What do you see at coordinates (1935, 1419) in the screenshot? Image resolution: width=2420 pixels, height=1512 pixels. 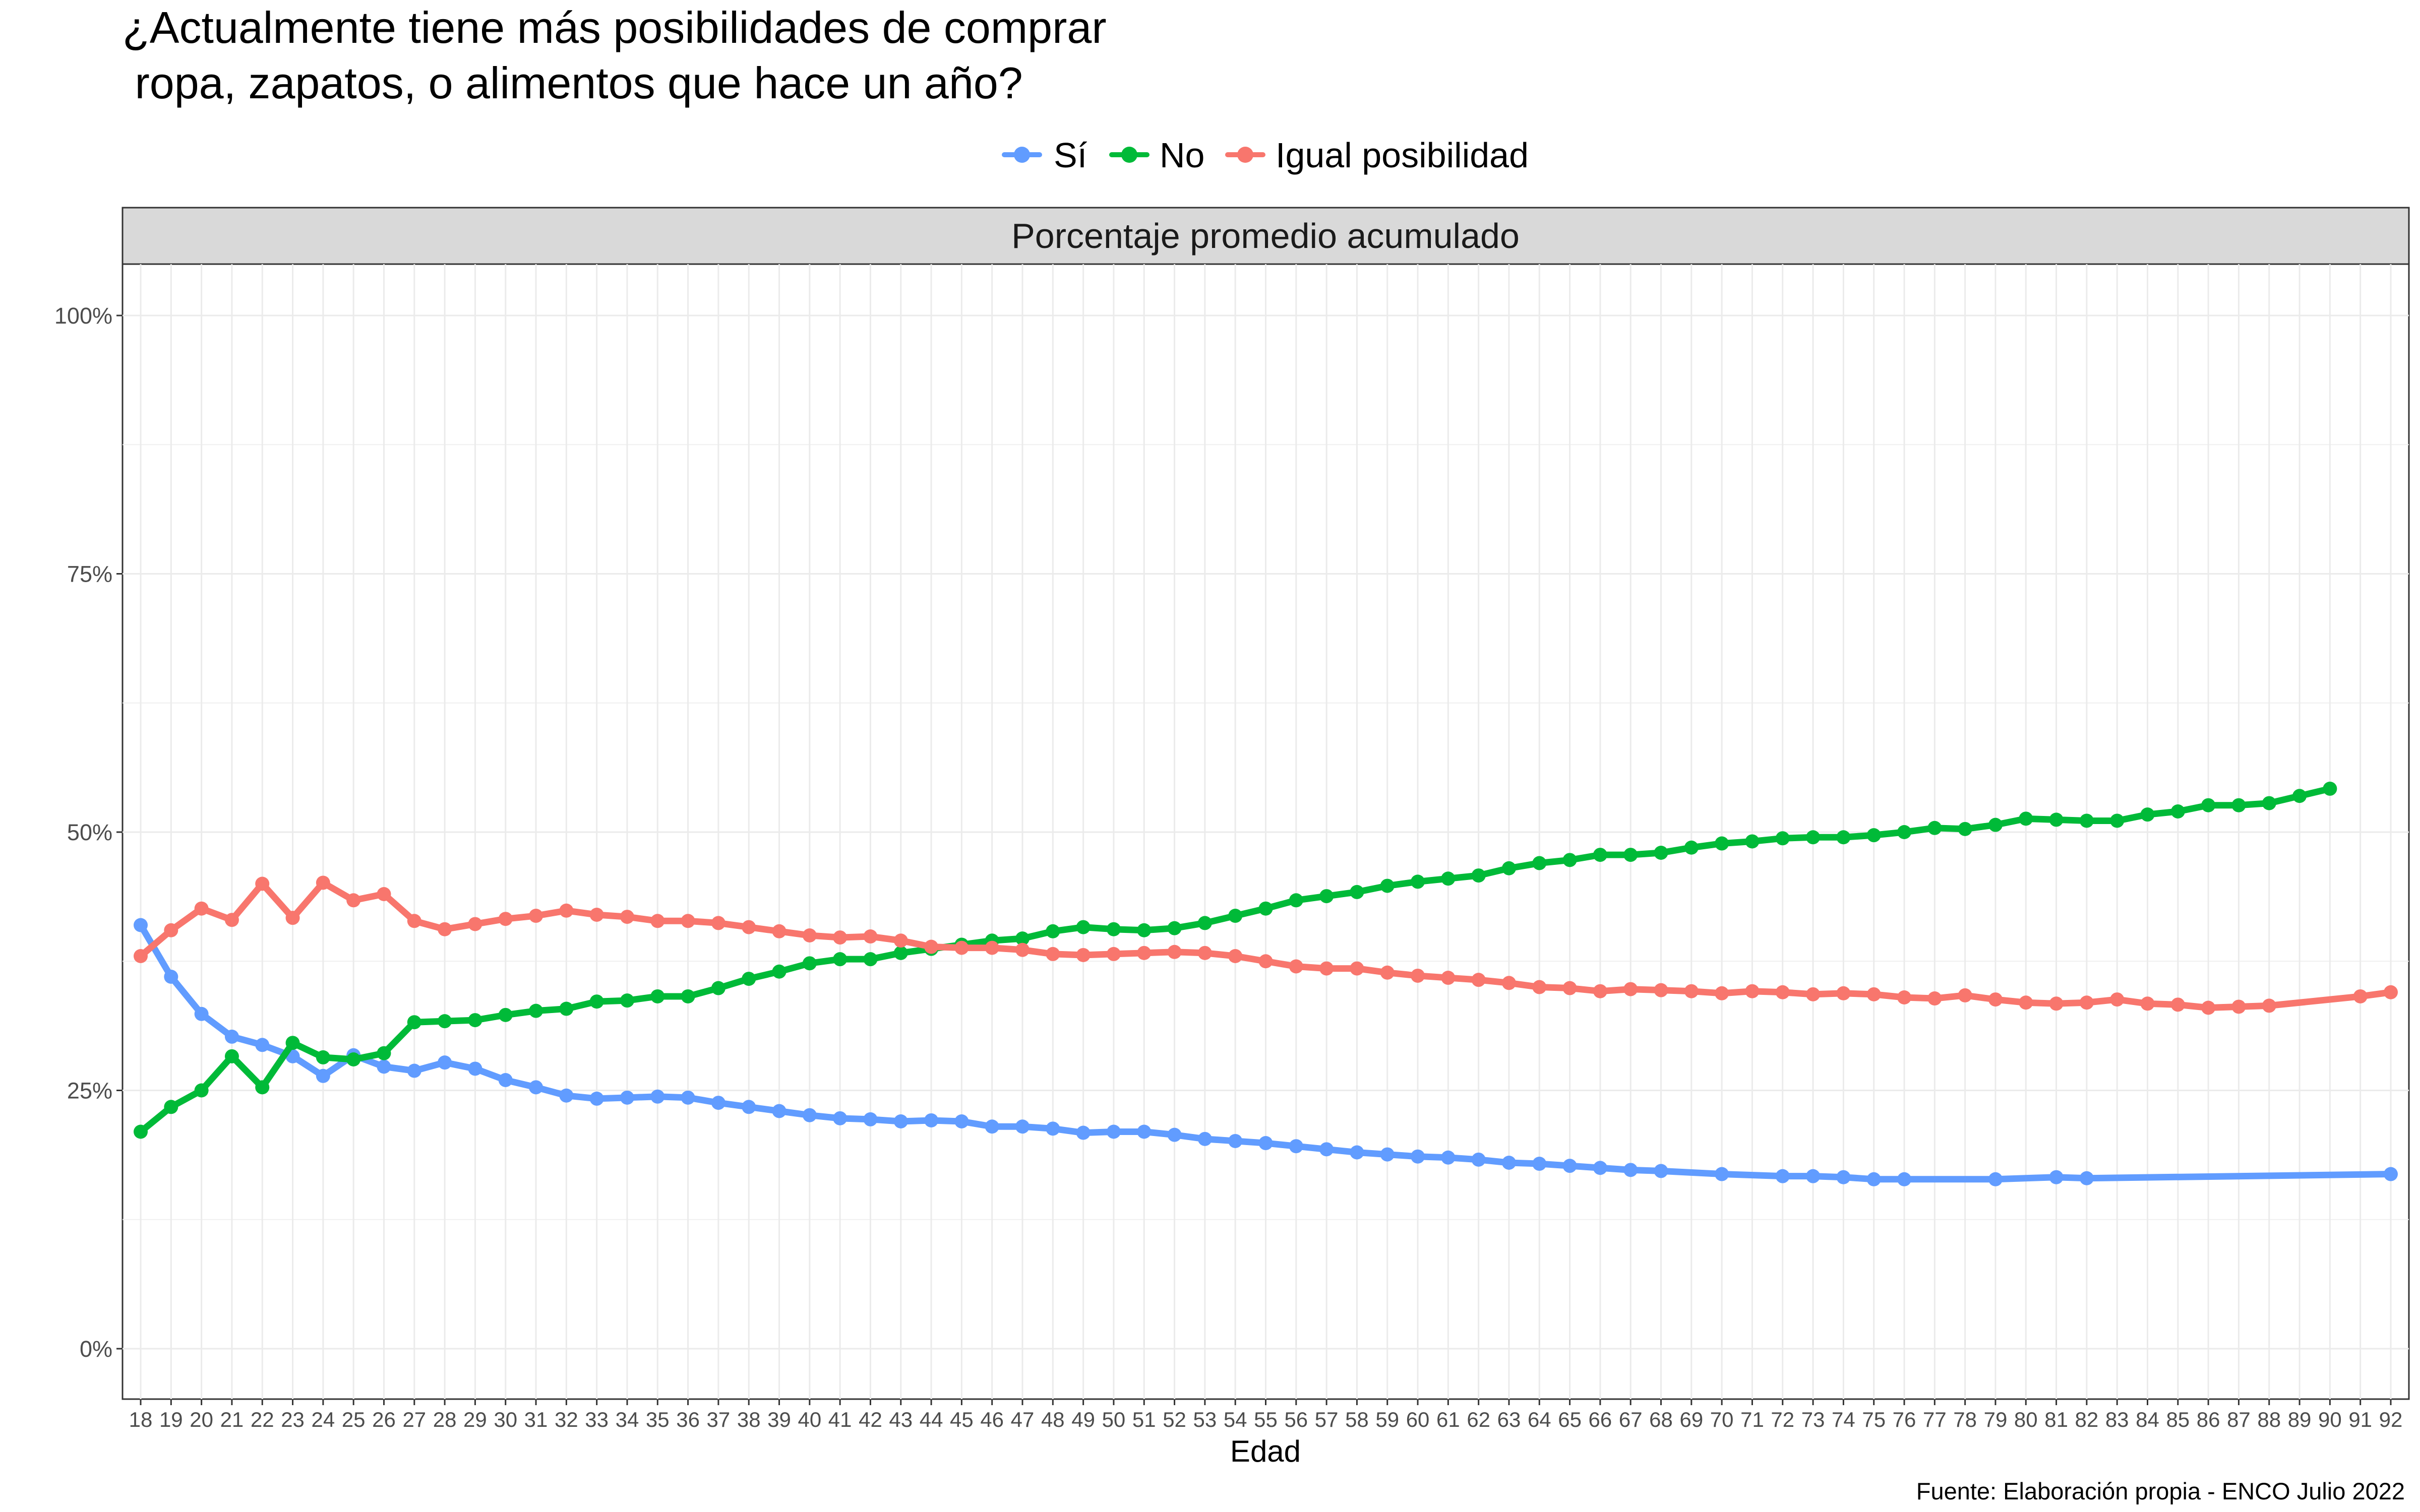 I see `x-tick-label: 77` at bounding box center [1935, 1419].